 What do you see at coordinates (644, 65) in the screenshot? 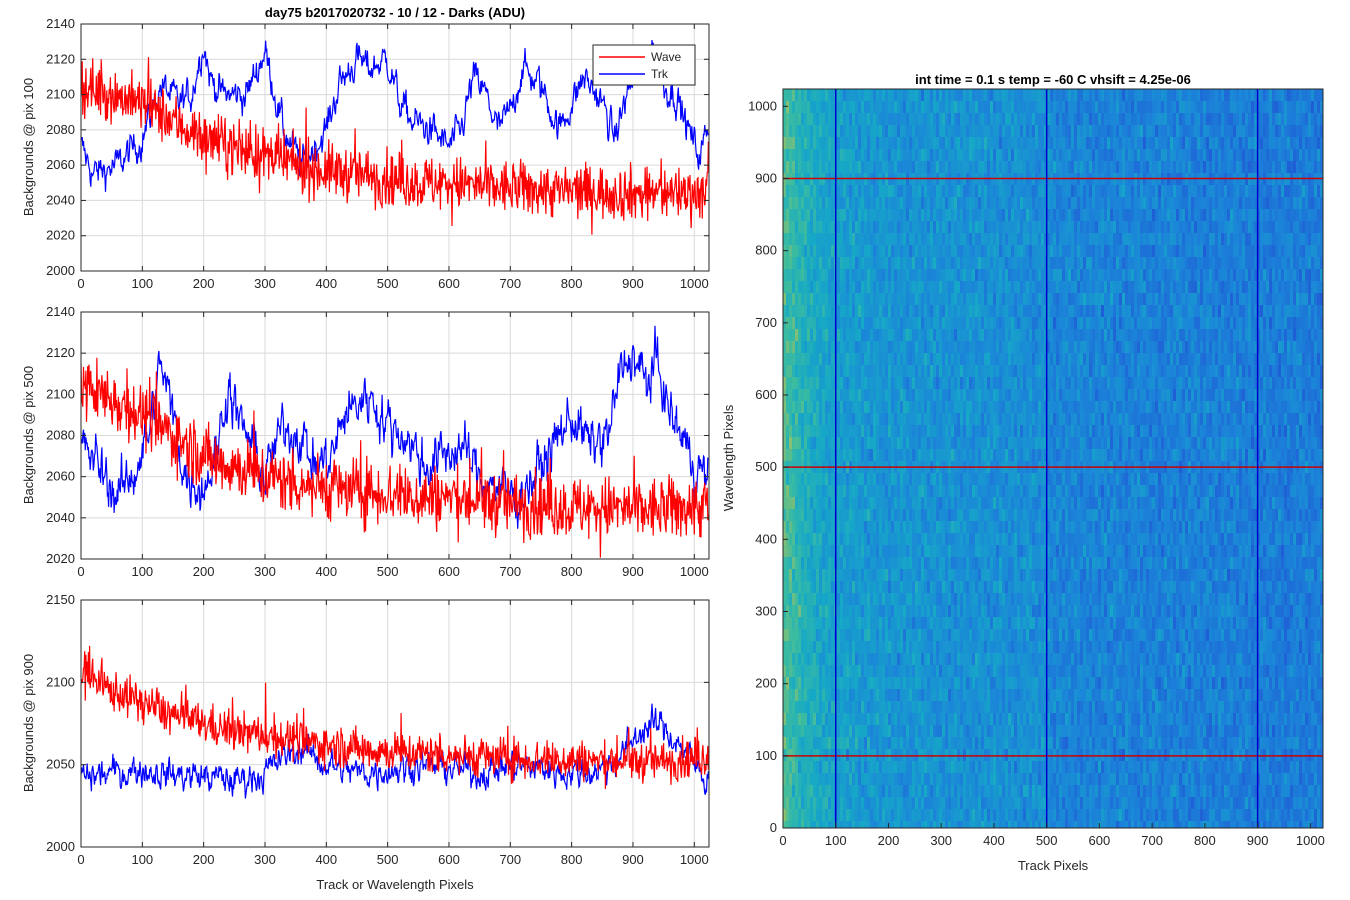
I see `legend: Wave Trk` at bounding box center [644, 65].